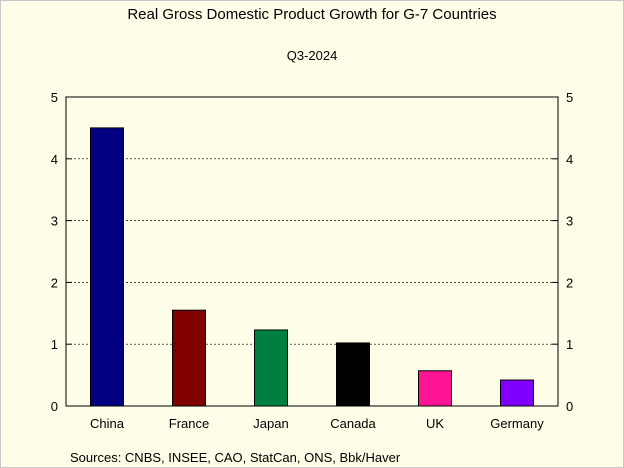 The width and height of the screenshot is (624, 468). Describe the element at coordinates (517, 423) in the screenshot. I see `x-tick-label: Germany` at that location.